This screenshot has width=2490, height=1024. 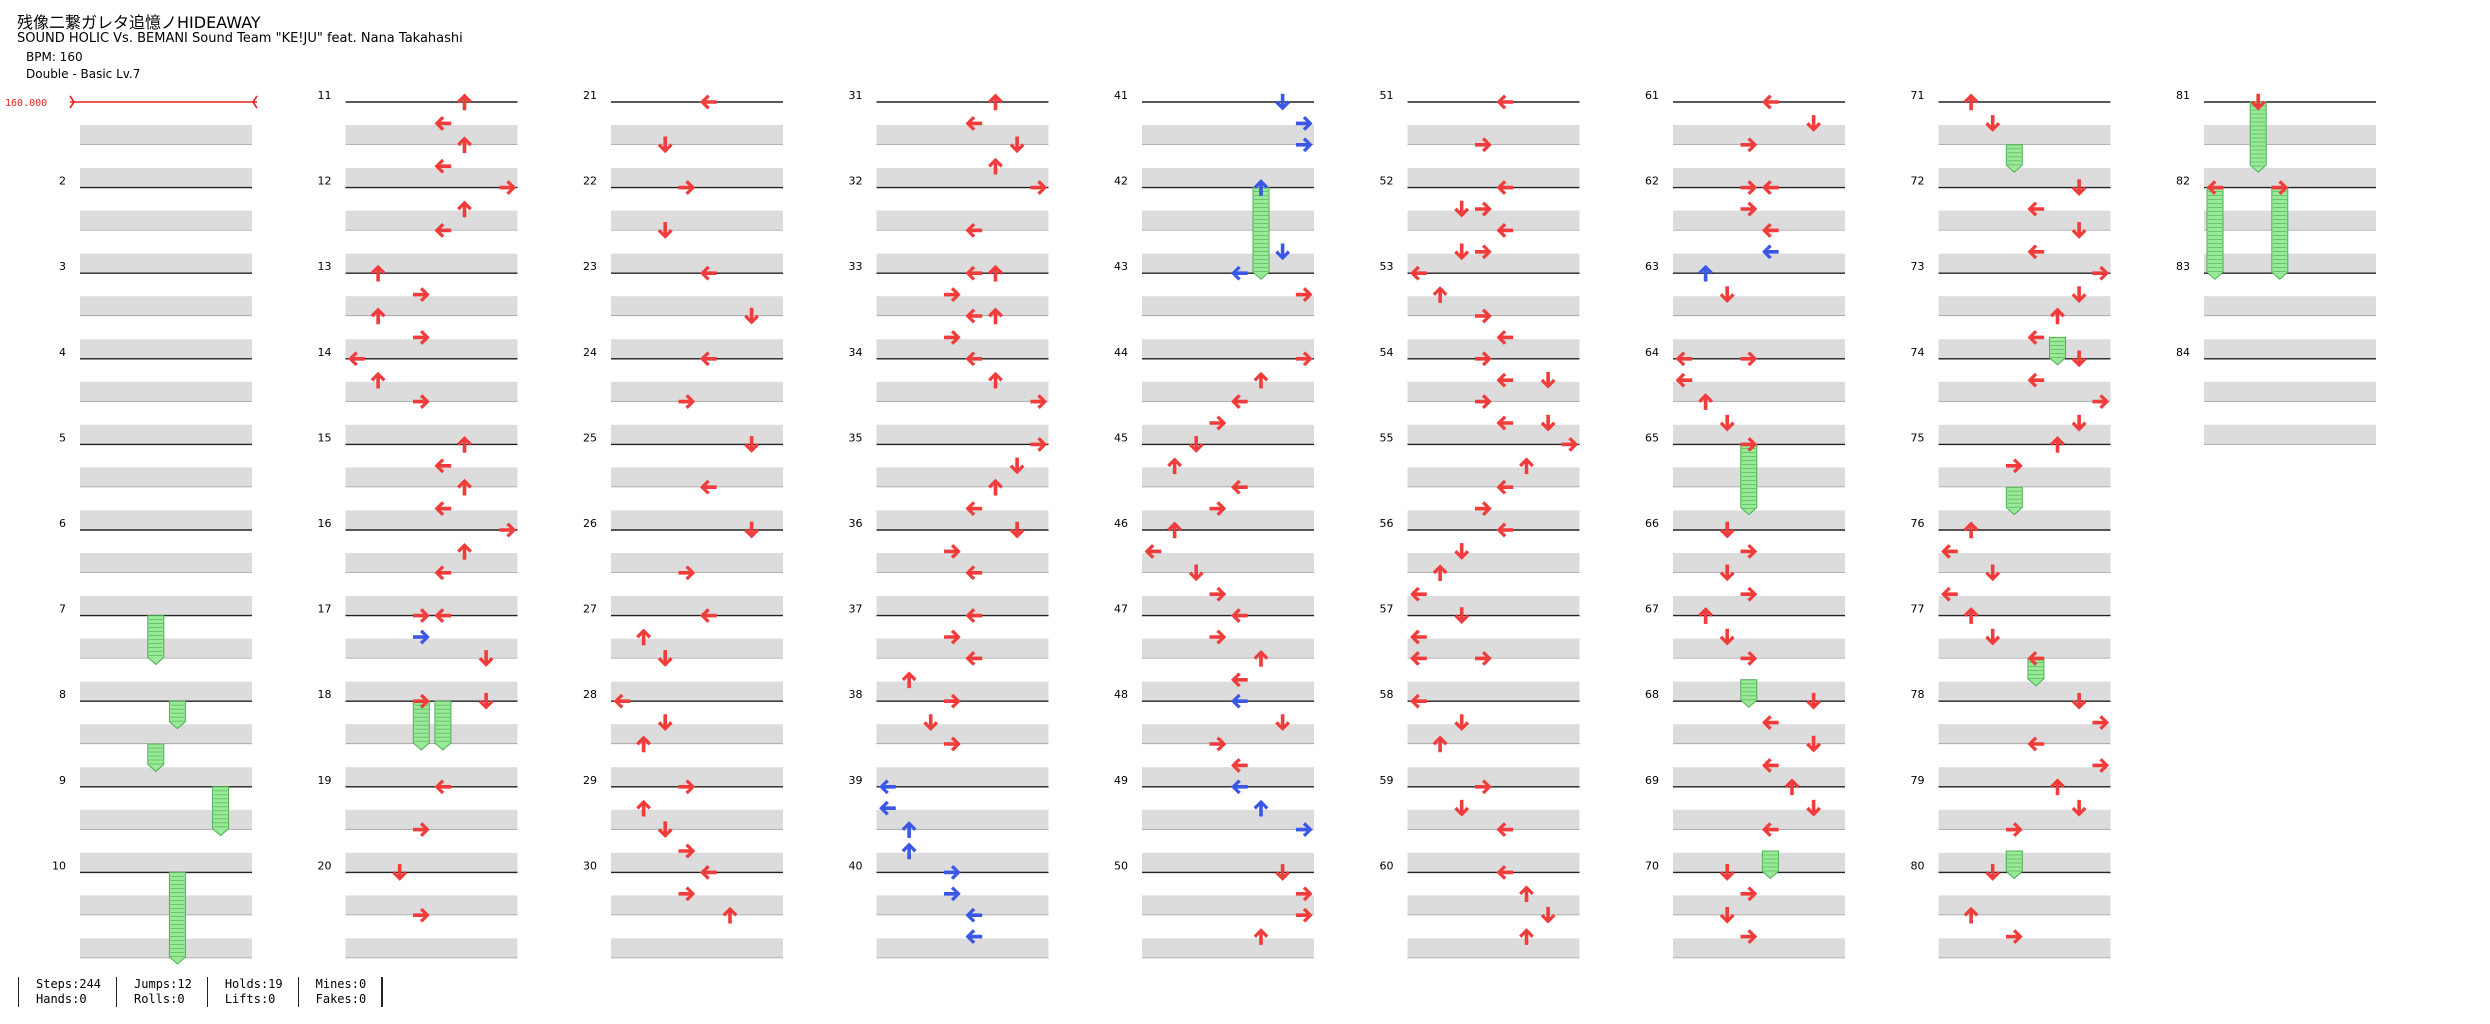 I want to click on measure-number: 42, so click(x=1121, y=181).